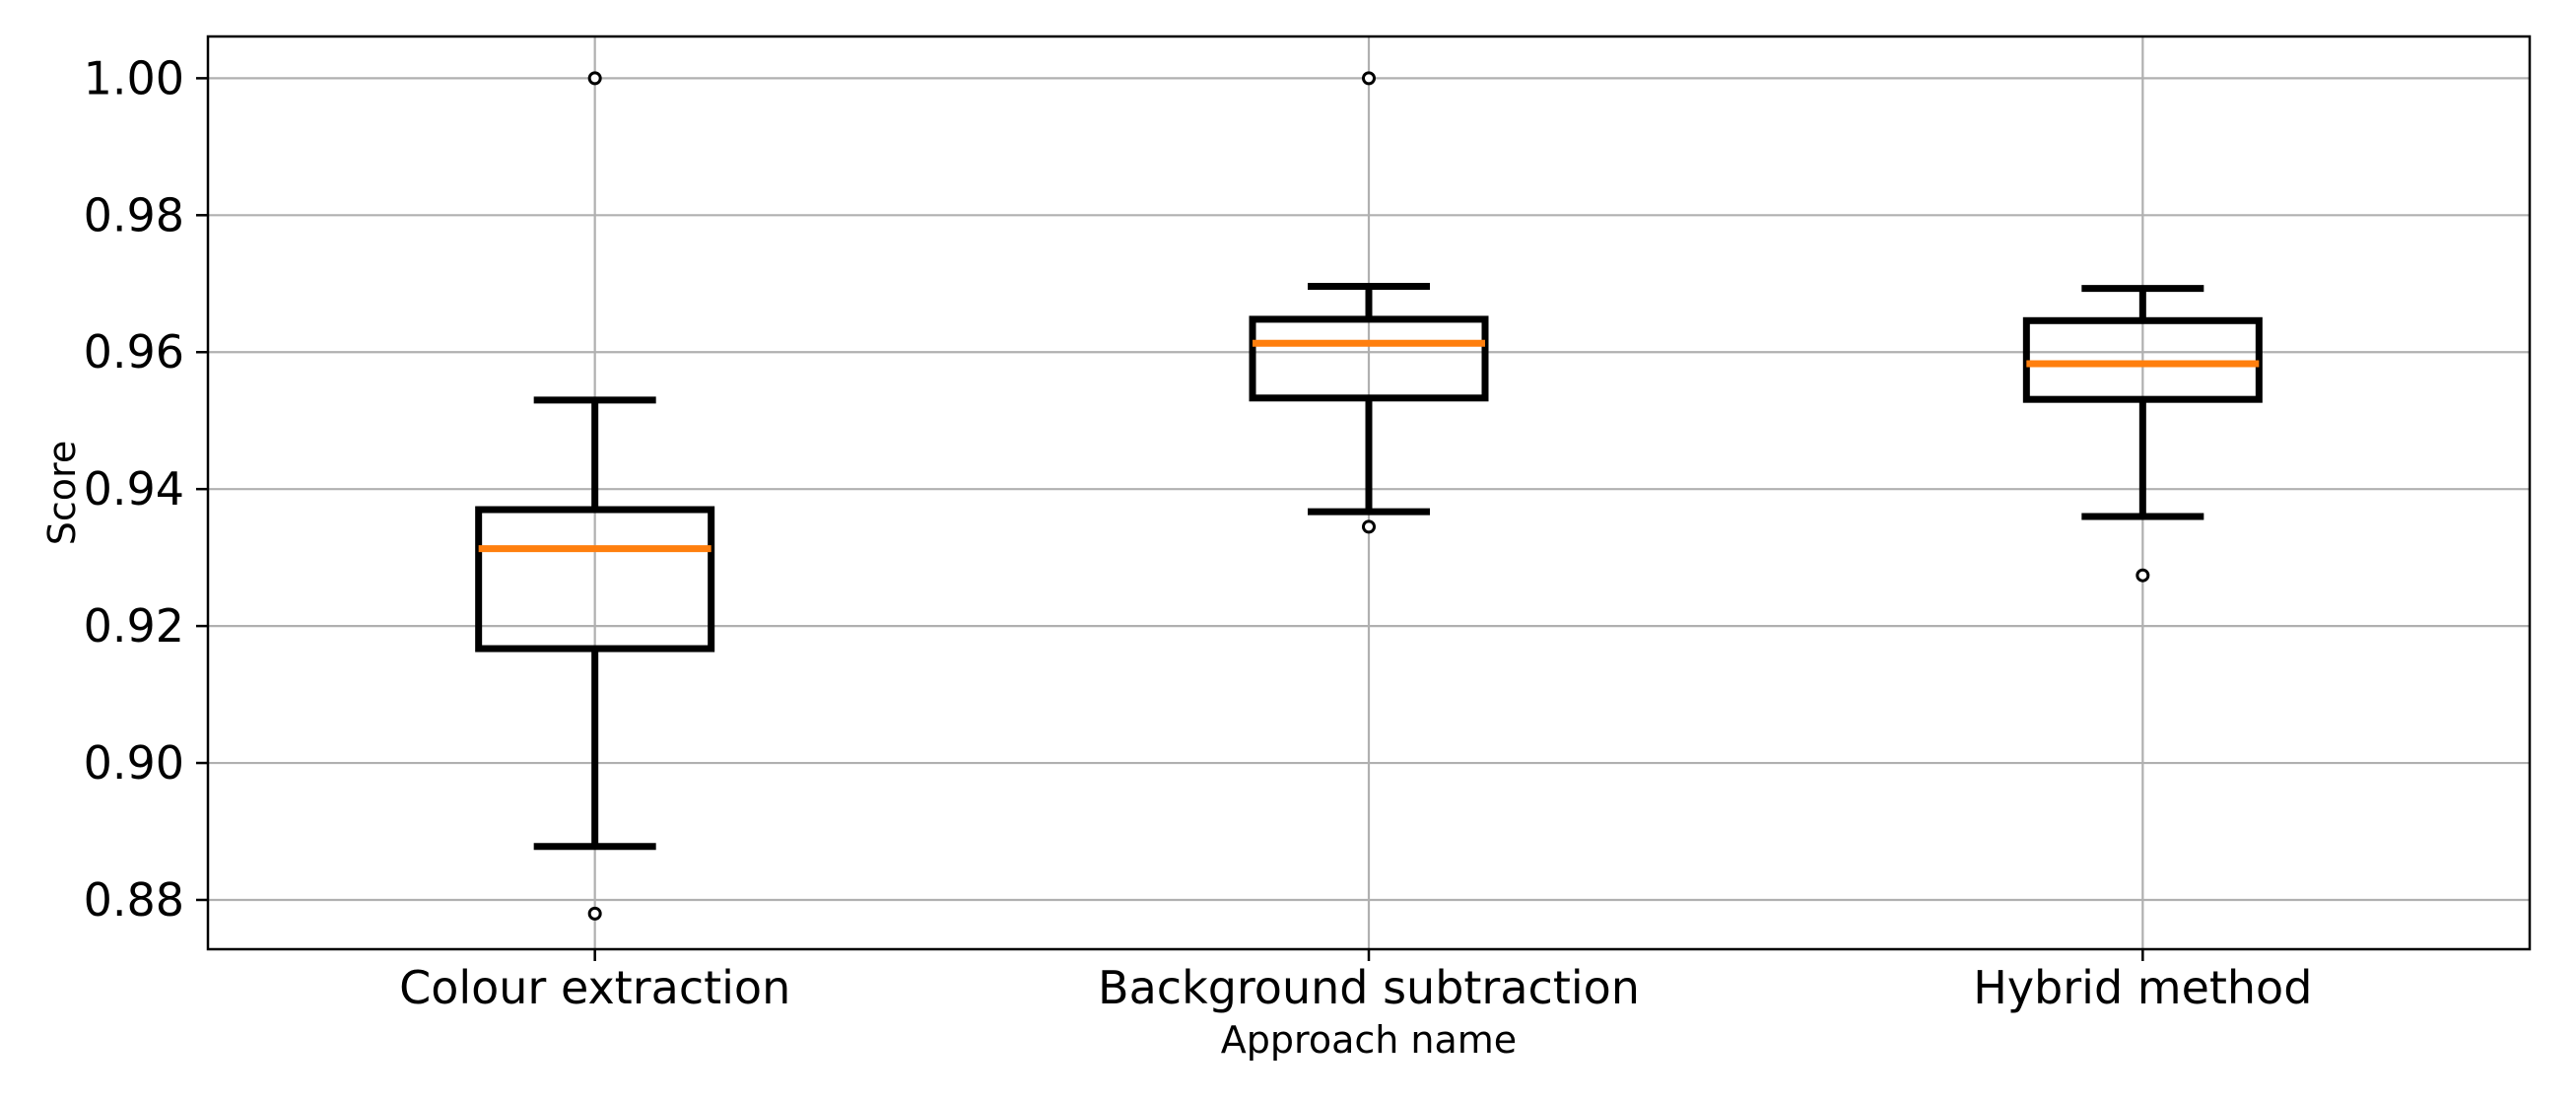 The image size is (2576, 1102). Describe the element at coordinates (62, 493) in the screenshot. I see `y-axis-label: Score` at that location.